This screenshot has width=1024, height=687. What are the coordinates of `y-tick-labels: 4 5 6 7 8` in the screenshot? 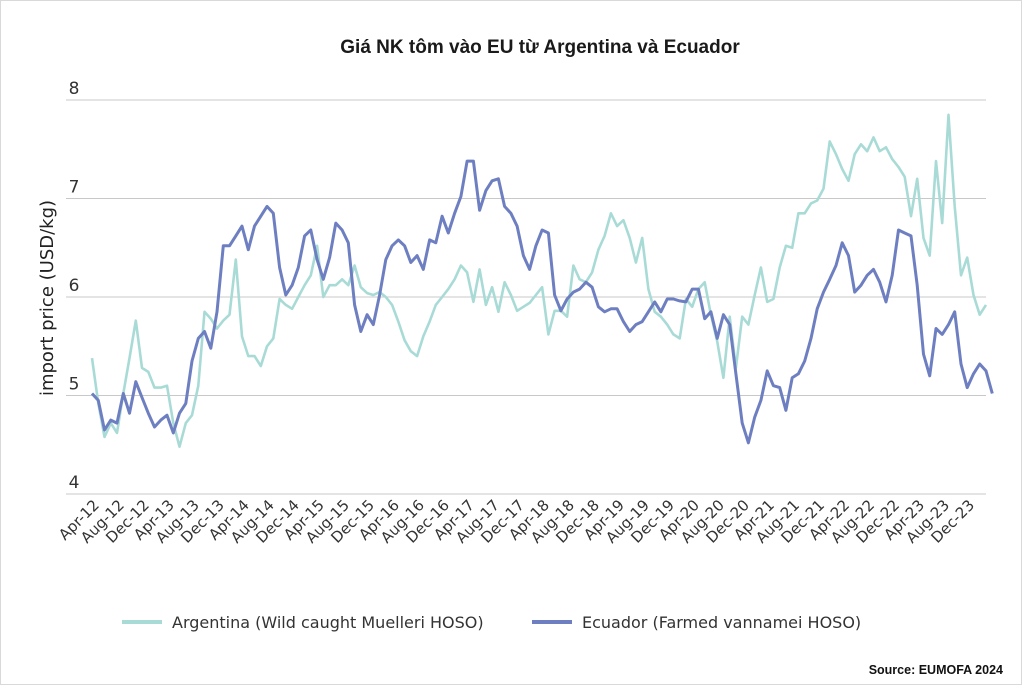 It's located at (74, 286).